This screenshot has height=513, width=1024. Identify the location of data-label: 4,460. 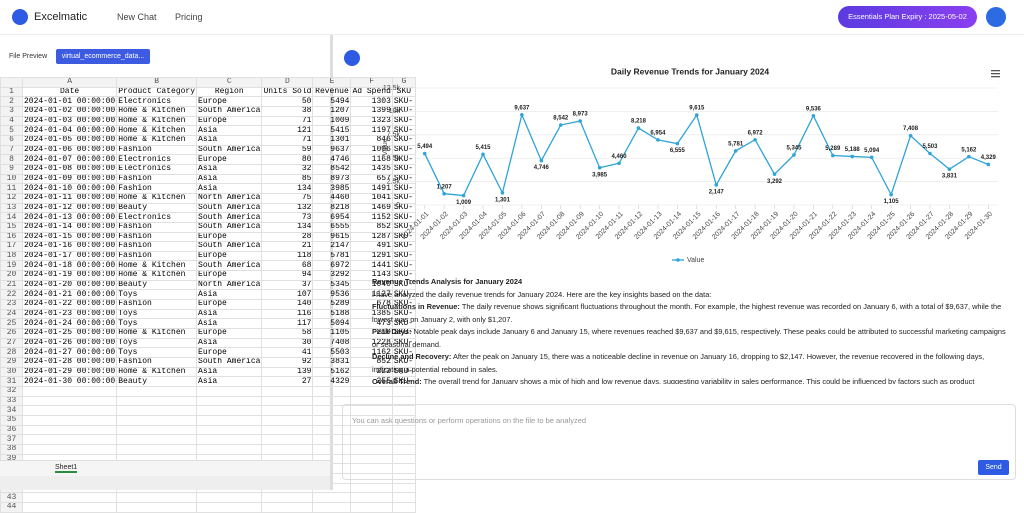
(620, 157).